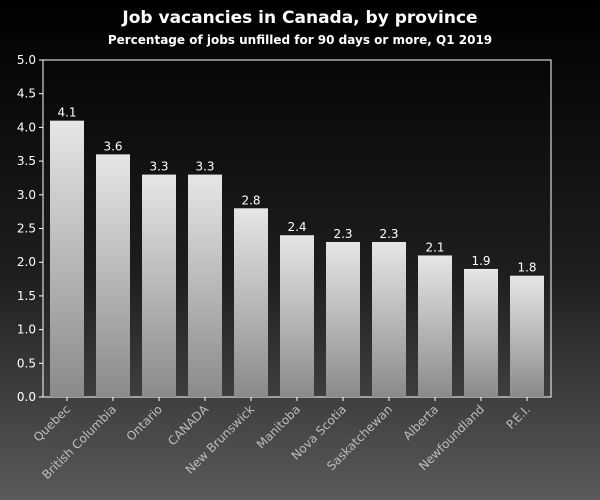 The width and height of the screenshot is (600, 500). What do you see at coordinates (188, 425) in the screenshot?
I see `x-tick-label: CANADA` at bounding box center [188, 425].